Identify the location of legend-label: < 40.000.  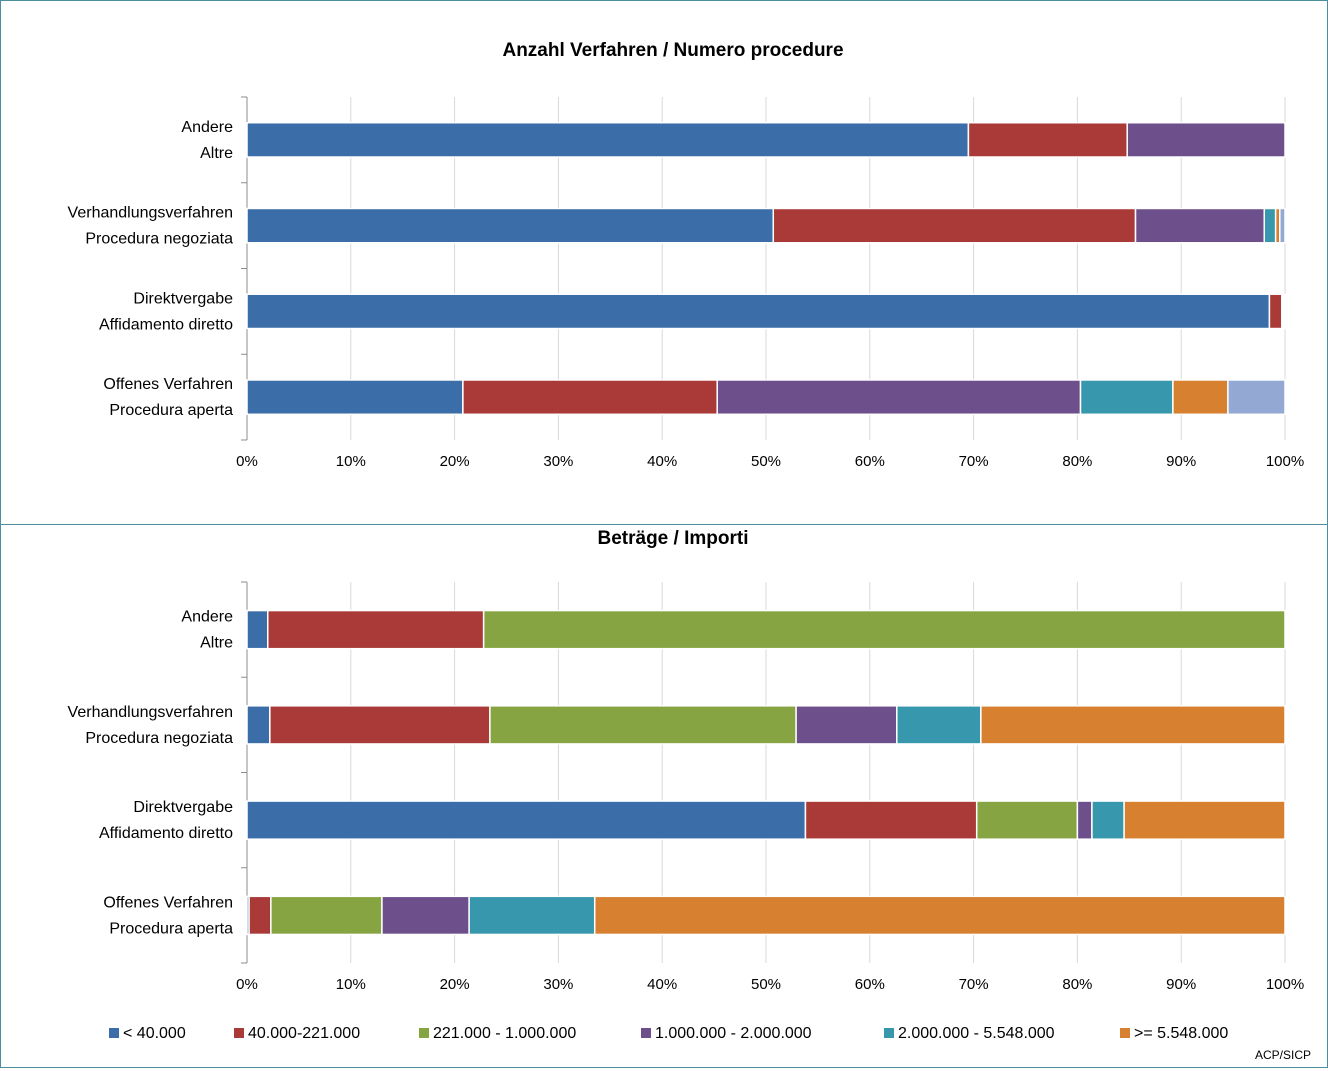
(154, 1033).